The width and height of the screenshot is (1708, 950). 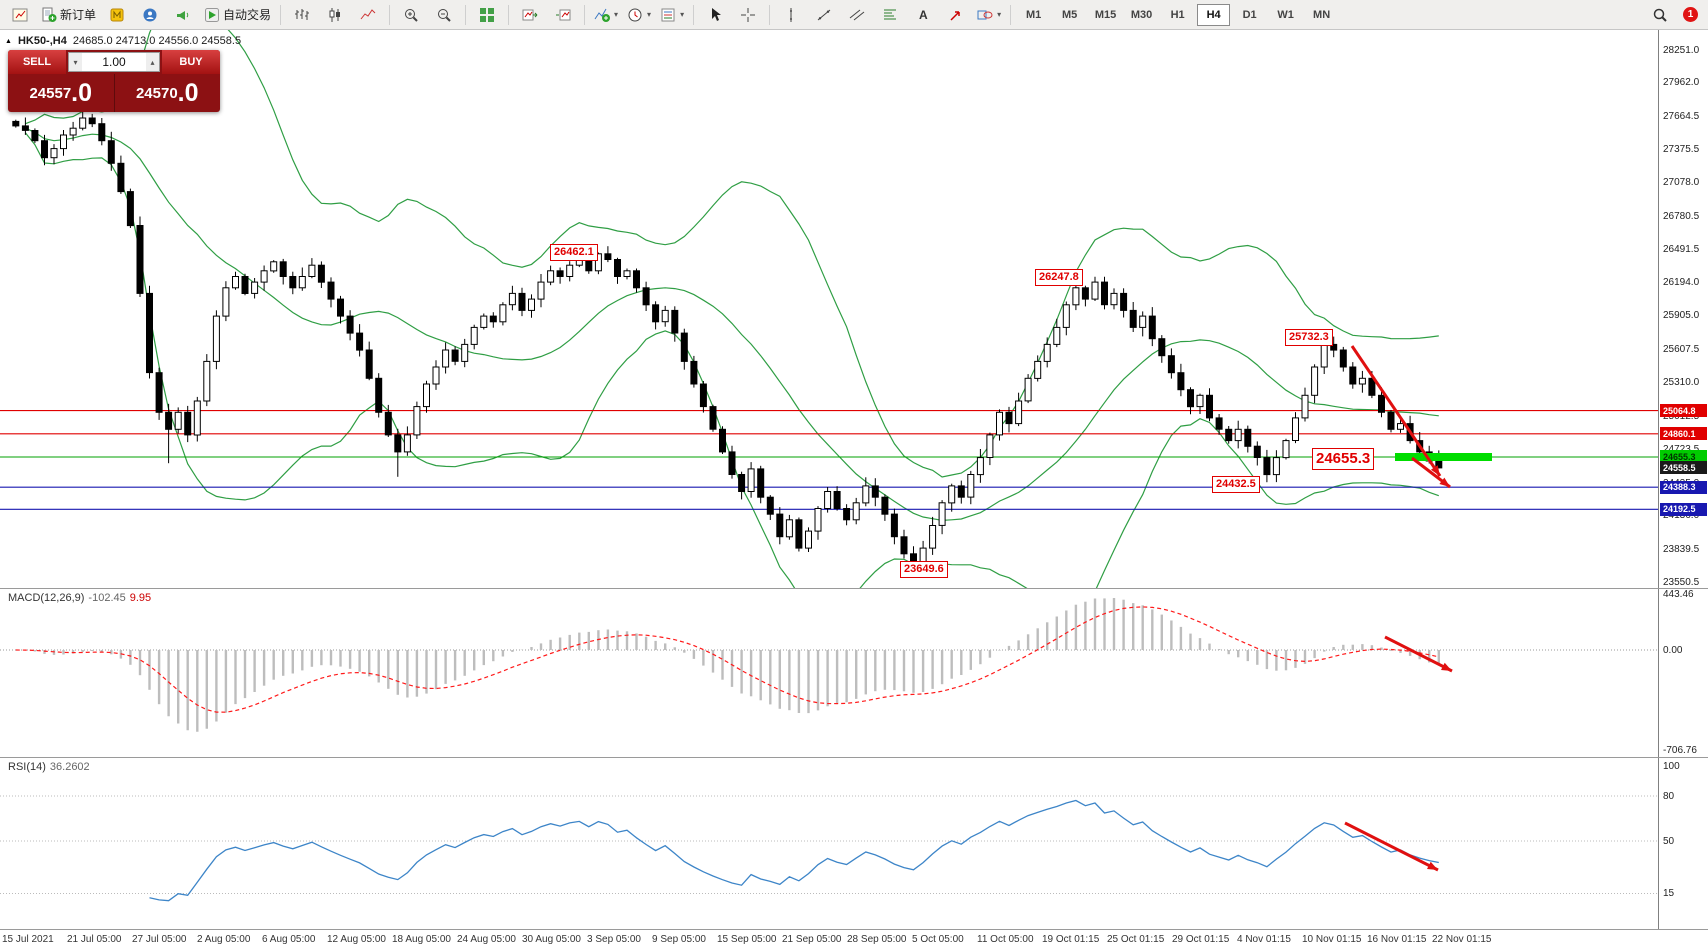 I want to click on timeframe-m1: M1, so click(x=1033, y=14).